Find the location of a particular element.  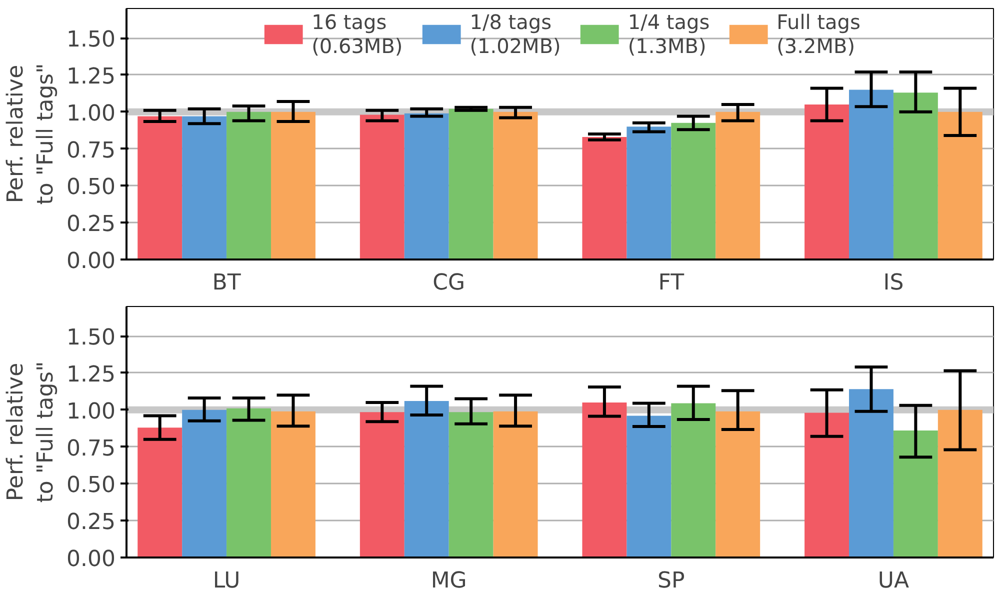

x-tick-label: CG is located at coordinates (449, 283).